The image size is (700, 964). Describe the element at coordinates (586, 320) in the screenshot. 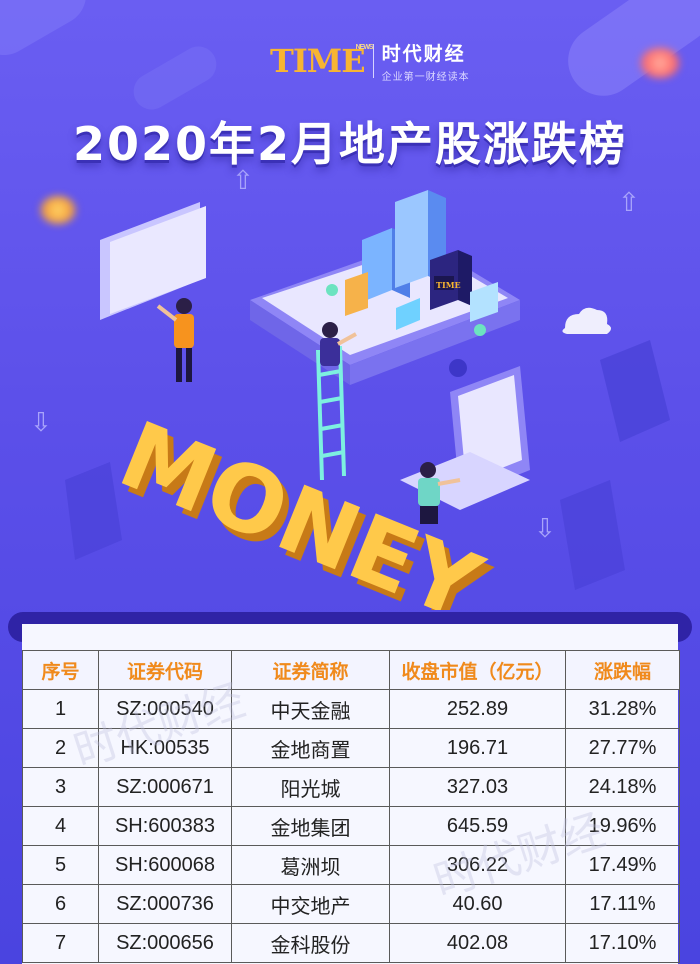

I see `cloud-icon` at that location.